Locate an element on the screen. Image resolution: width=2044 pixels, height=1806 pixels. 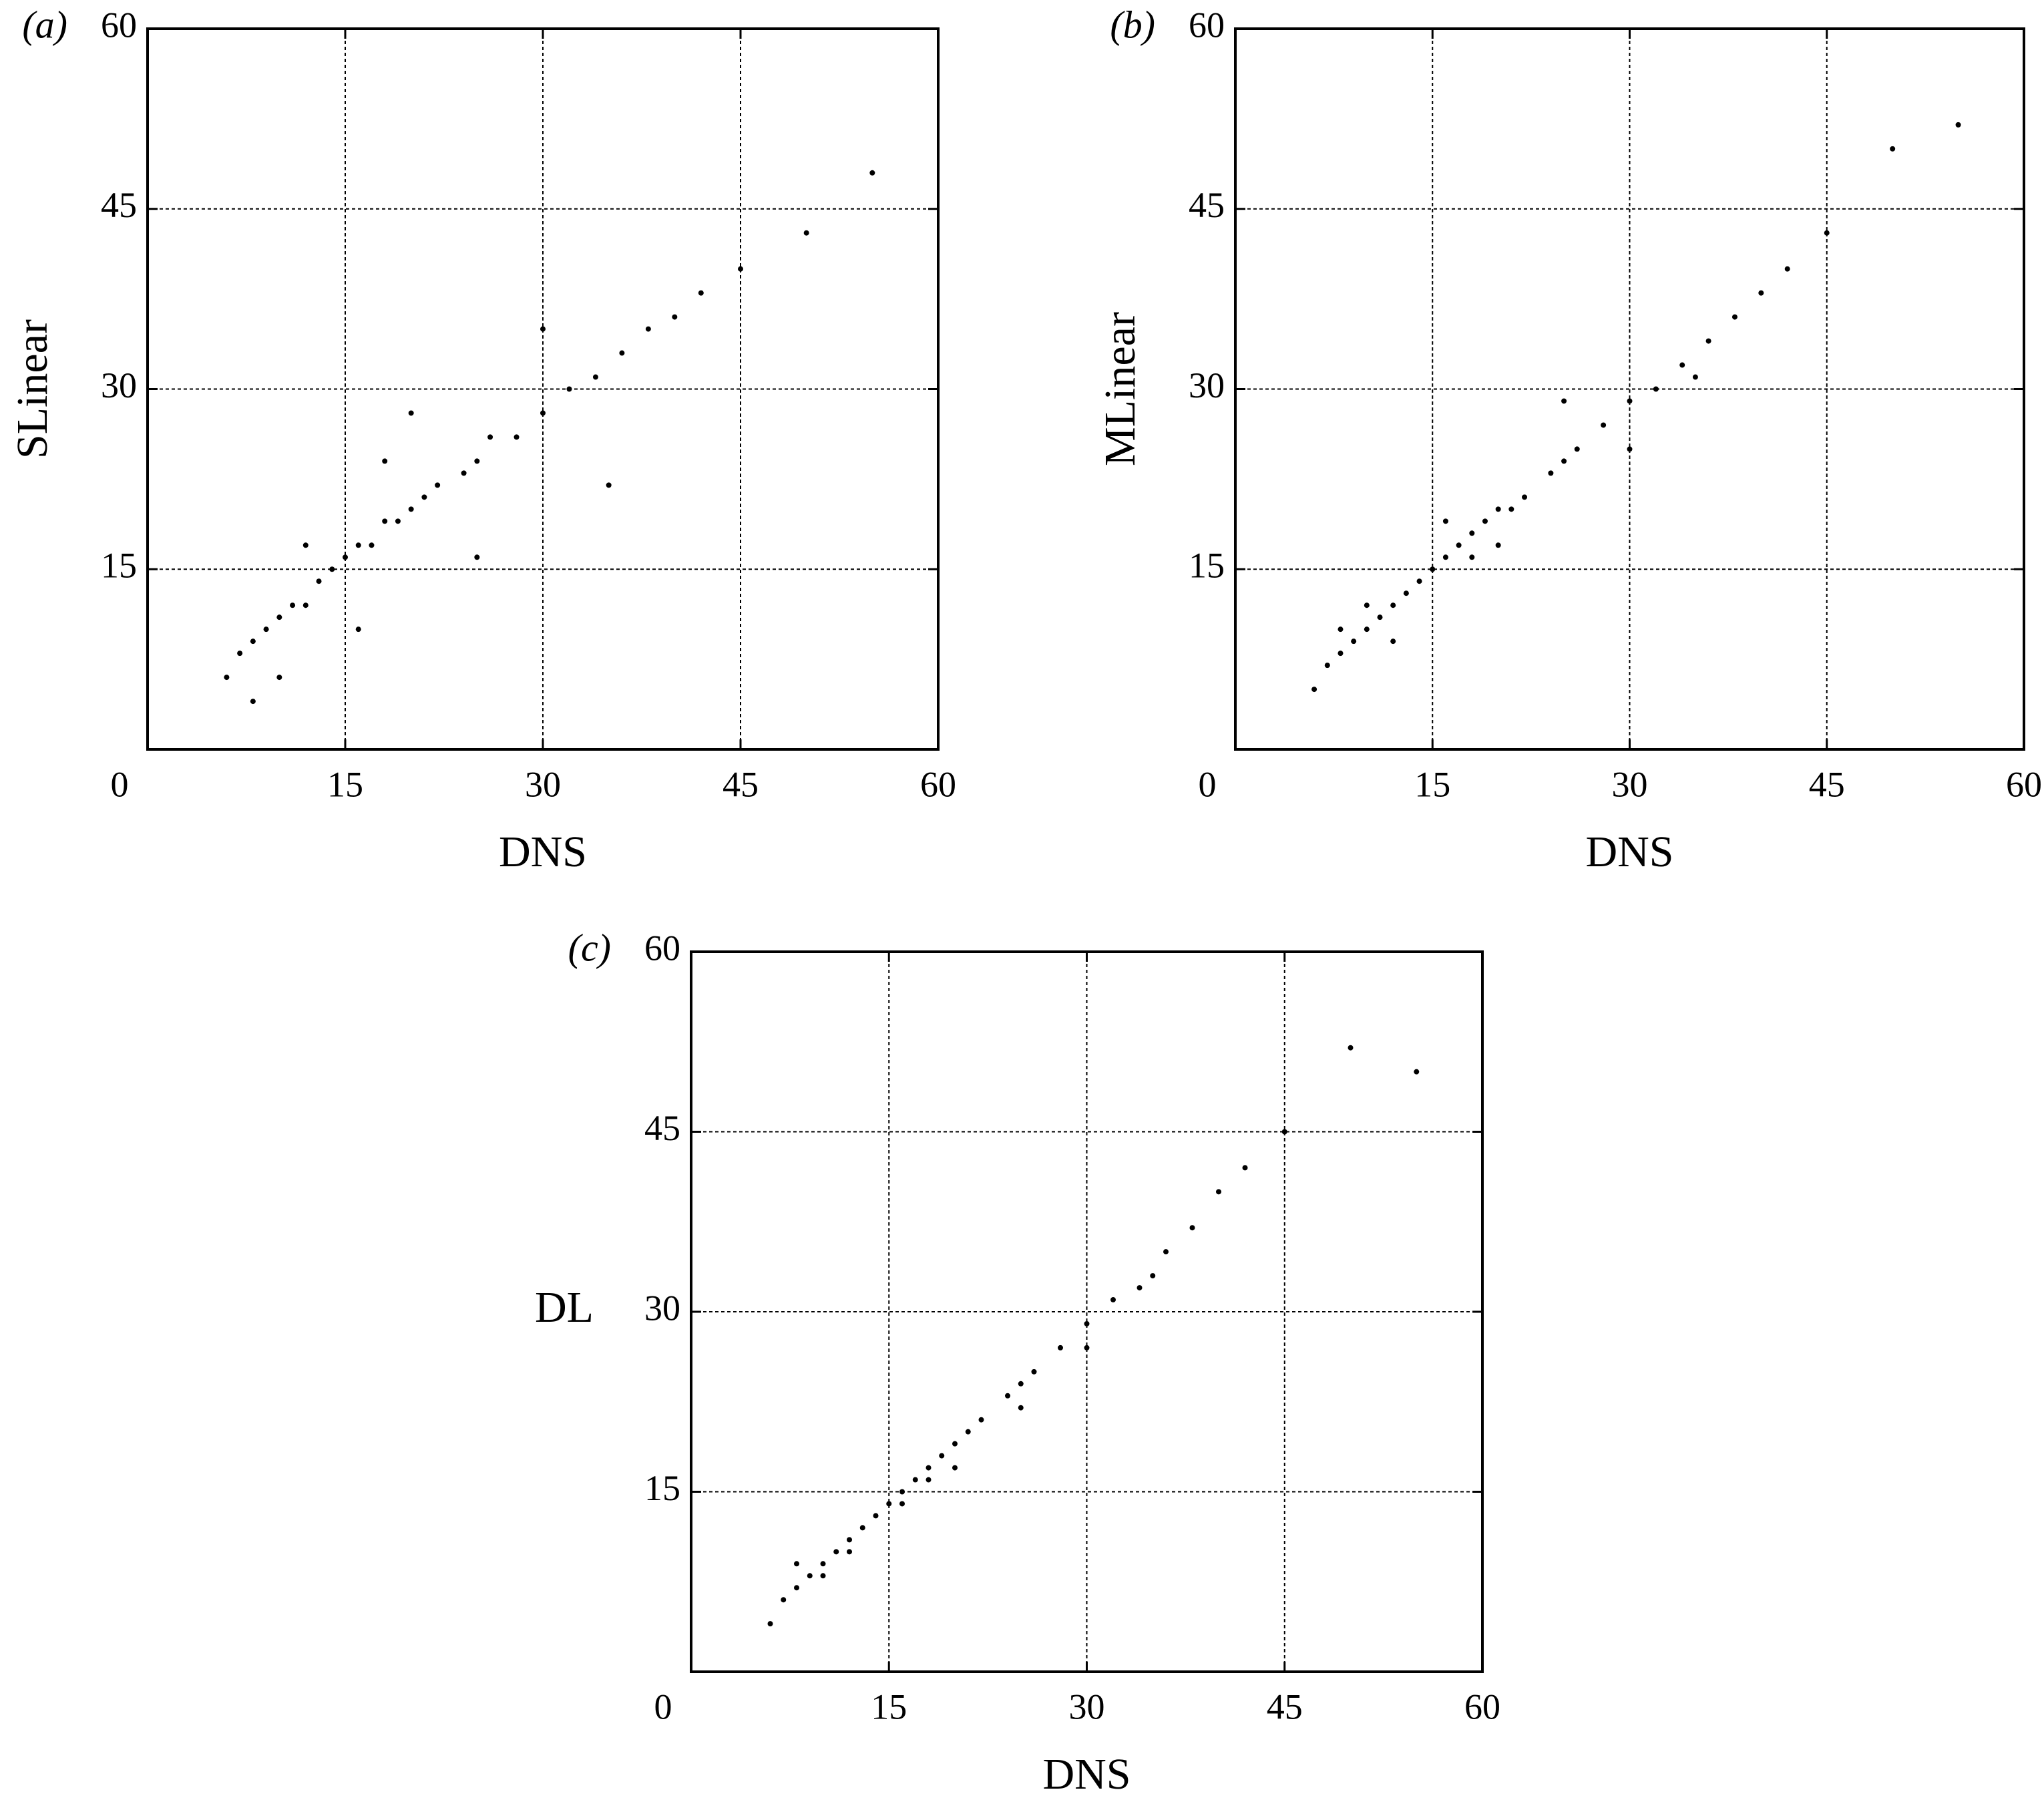
y-axis-label: SLinear is located at coordinates (33, 389).